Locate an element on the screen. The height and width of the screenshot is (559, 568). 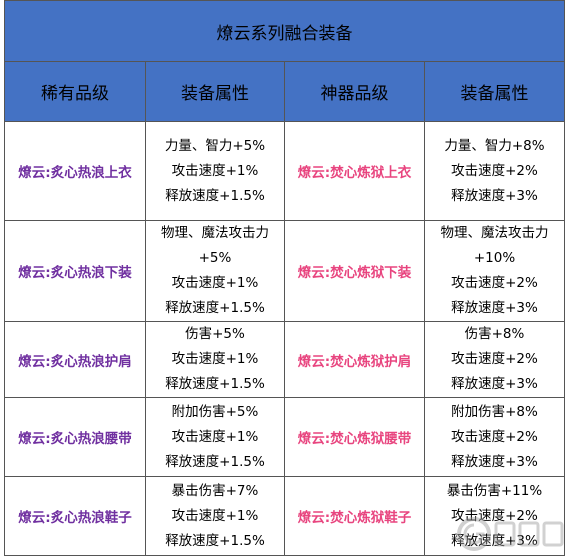
watermark-icon is located at coordinates (510, 534).